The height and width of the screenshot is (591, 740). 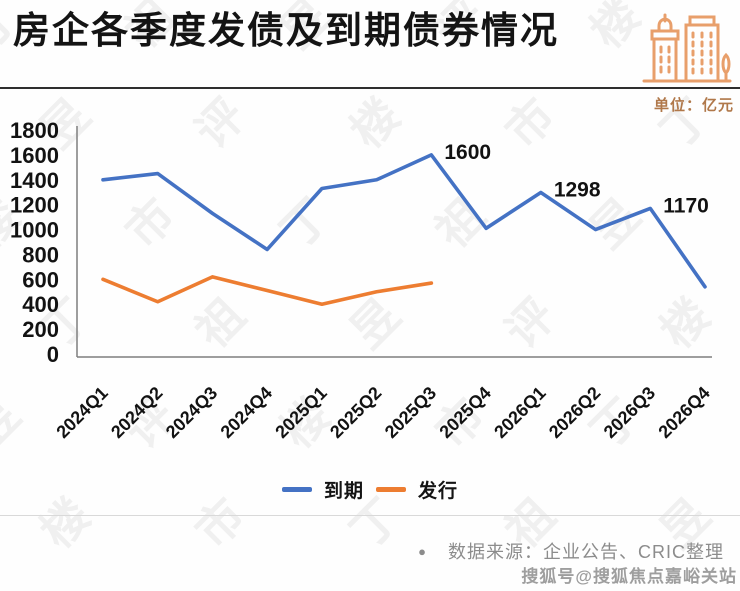 I want to click on data-source-text: 数据来源：企业公告、CRIC整理, so click(x=586, y=552).